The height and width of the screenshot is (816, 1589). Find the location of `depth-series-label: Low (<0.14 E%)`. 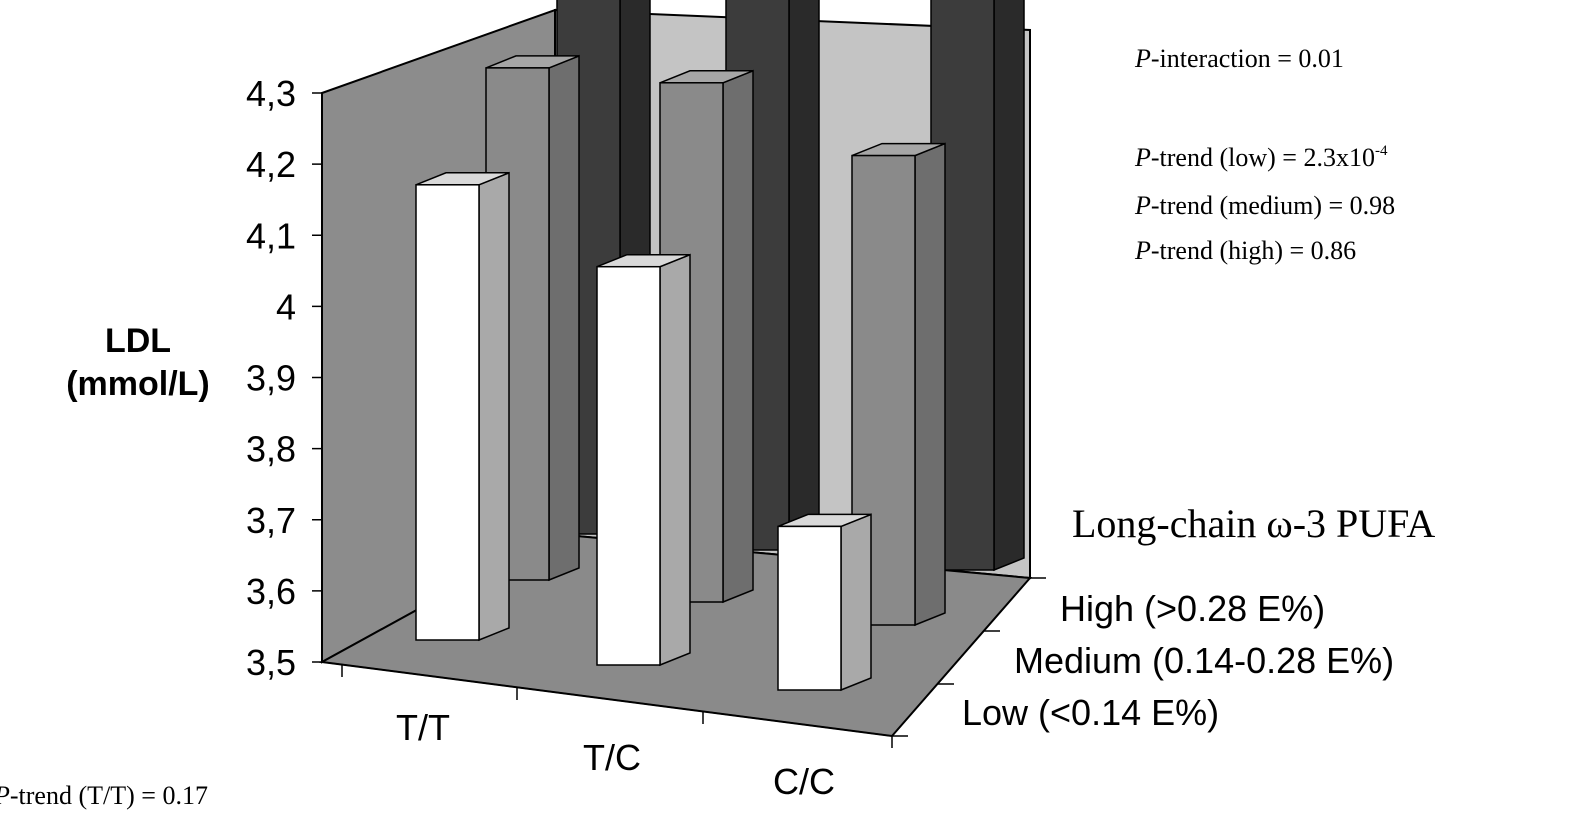

depth-series-label: Low (<0.14 E%) is located at coordinates (1090, 712).